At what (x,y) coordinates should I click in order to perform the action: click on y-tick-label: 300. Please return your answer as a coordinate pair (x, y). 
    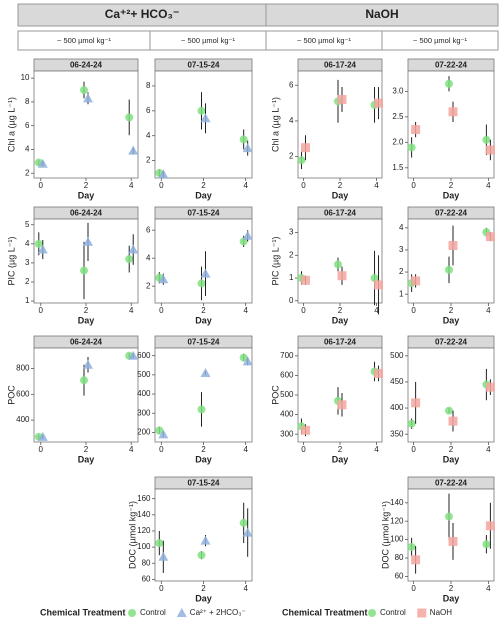
    Looking at the image, I should click on (287, 433).